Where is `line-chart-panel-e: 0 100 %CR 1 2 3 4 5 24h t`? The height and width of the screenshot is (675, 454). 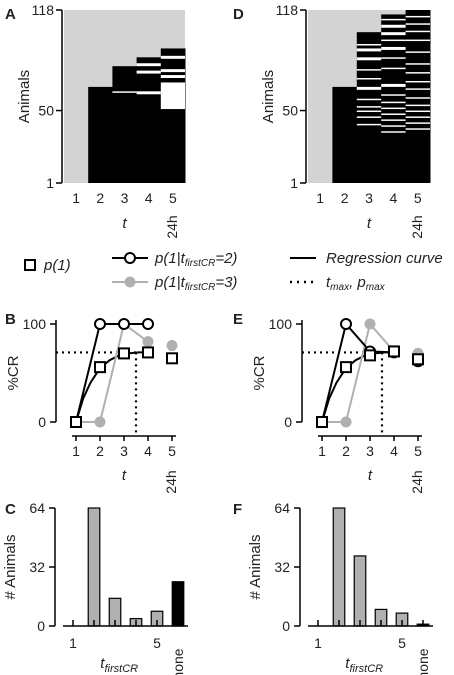 line-chart-panel-e: 0 100 %CR 1 2 3 4 5 24h t is located at coordinates (338, 405).